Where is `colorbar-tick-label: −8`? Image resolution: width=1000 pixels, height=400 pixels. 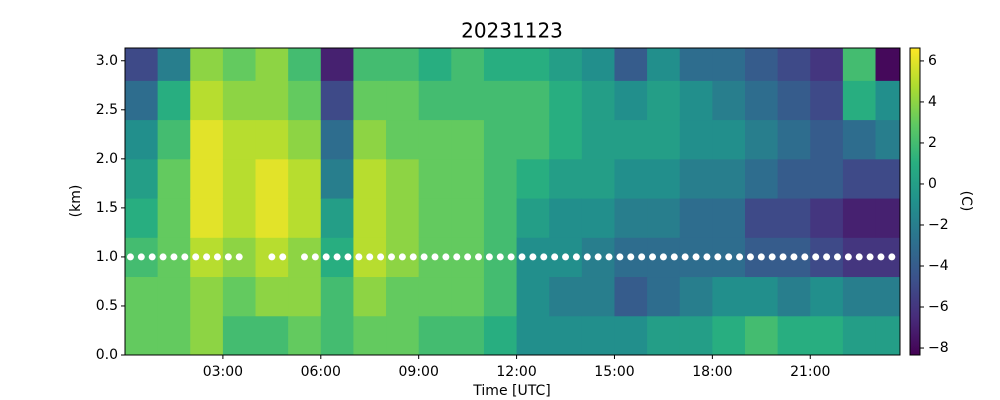
colorbar-tick-label: −8 is located at coordinates (938, 348).